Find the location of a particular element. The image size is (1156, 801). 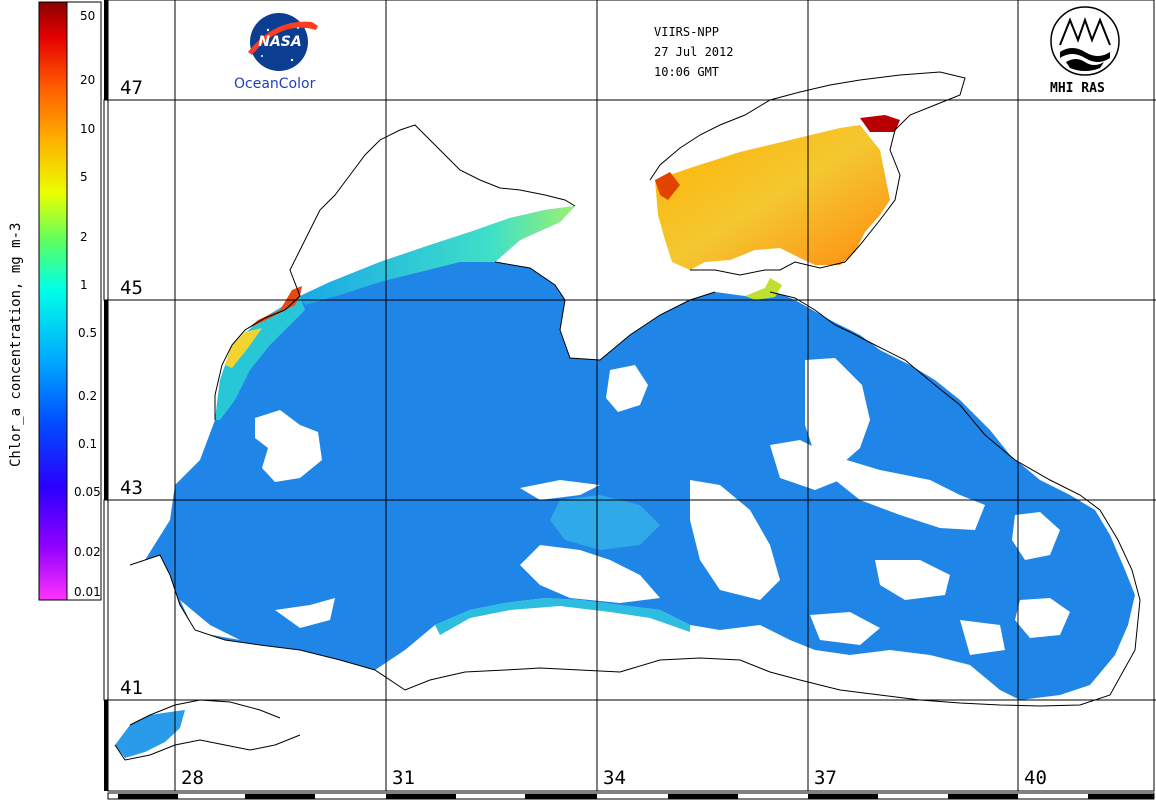

mhi-ras-label: MHI RAS is located at coordinates (1077, 88).